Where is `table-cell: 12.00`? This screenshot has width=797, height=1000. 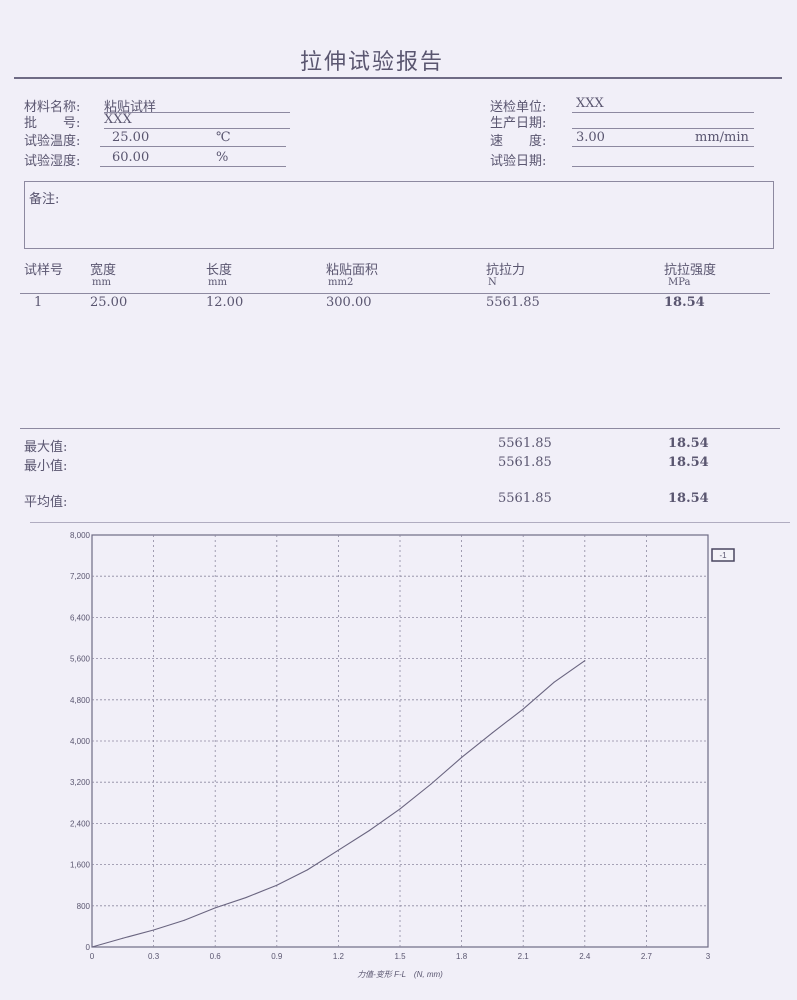
table-cell: 12.00 is located at coordinates (225, 302).